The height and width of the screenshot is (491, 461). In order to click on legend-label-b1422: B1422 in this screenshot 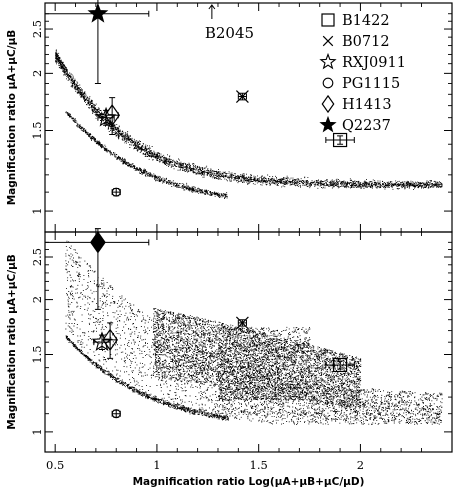, I will do `click(366, 21)`.